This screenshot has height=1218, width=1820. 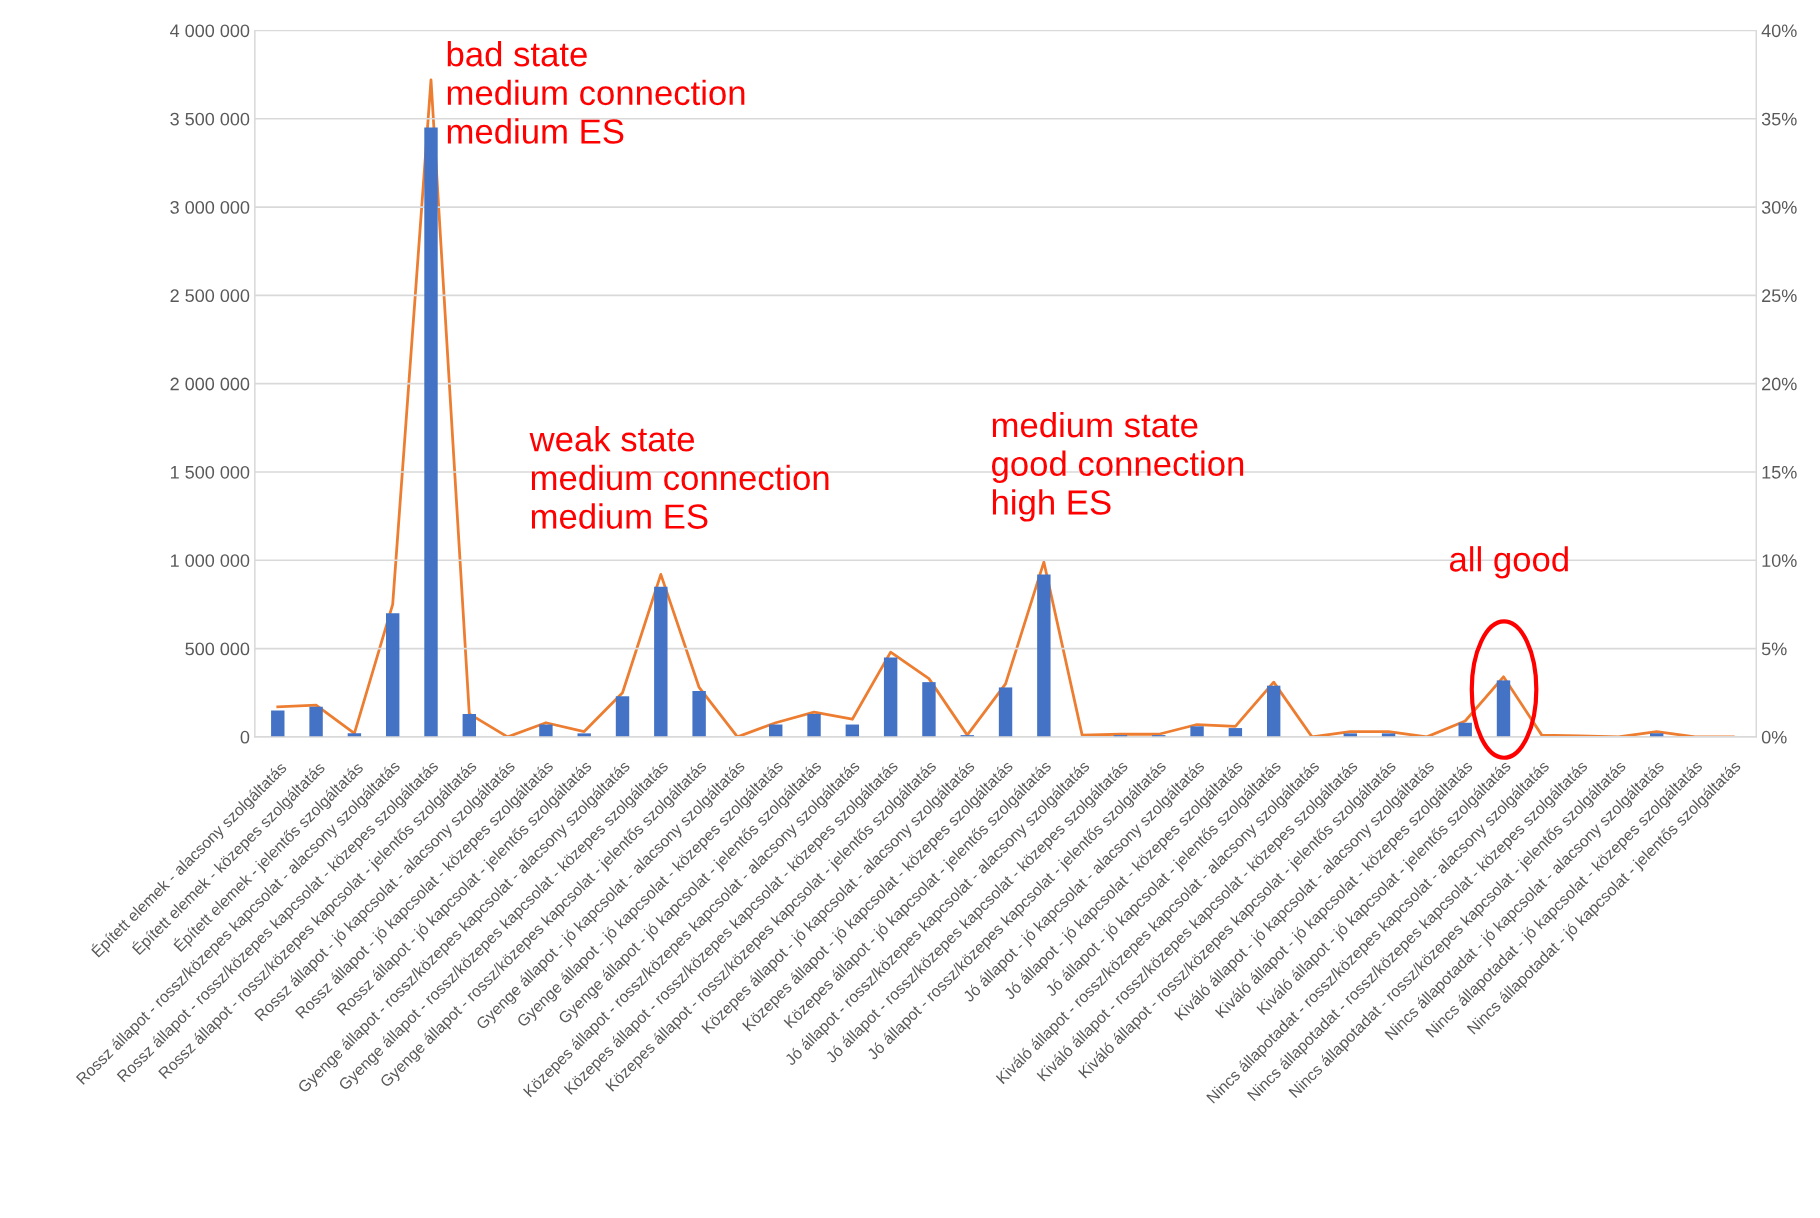 What do you see at coordinates (1779, 207) in the screenshot?
I see `y2-tick-label: 30%` at bounding box center [1779, 207].